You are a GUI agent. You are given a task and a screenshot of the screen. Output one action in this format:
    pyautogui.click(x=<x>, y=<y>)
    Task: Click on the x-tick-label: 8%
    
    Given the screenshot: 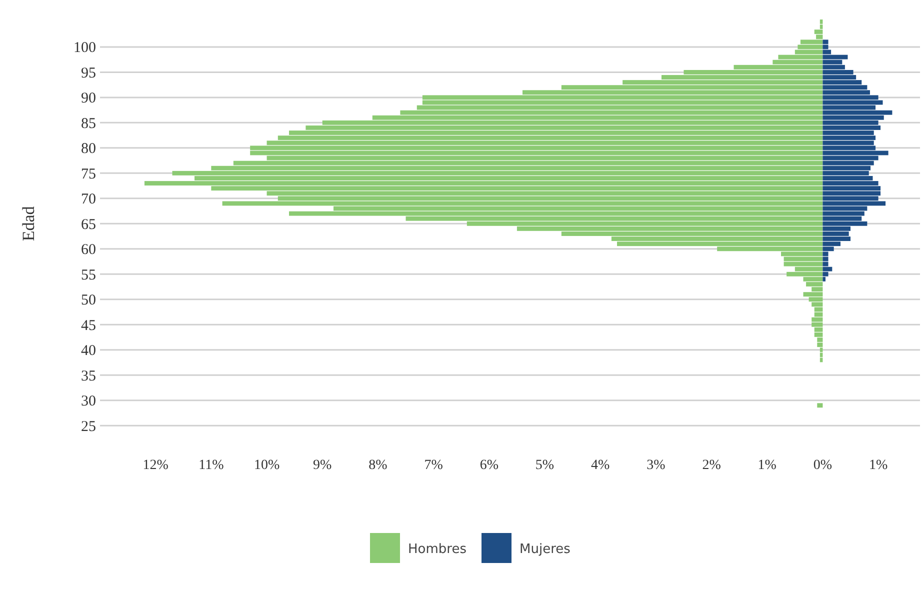 What is the action you would take?
    pyautogui.click(x=378, y=465)
    